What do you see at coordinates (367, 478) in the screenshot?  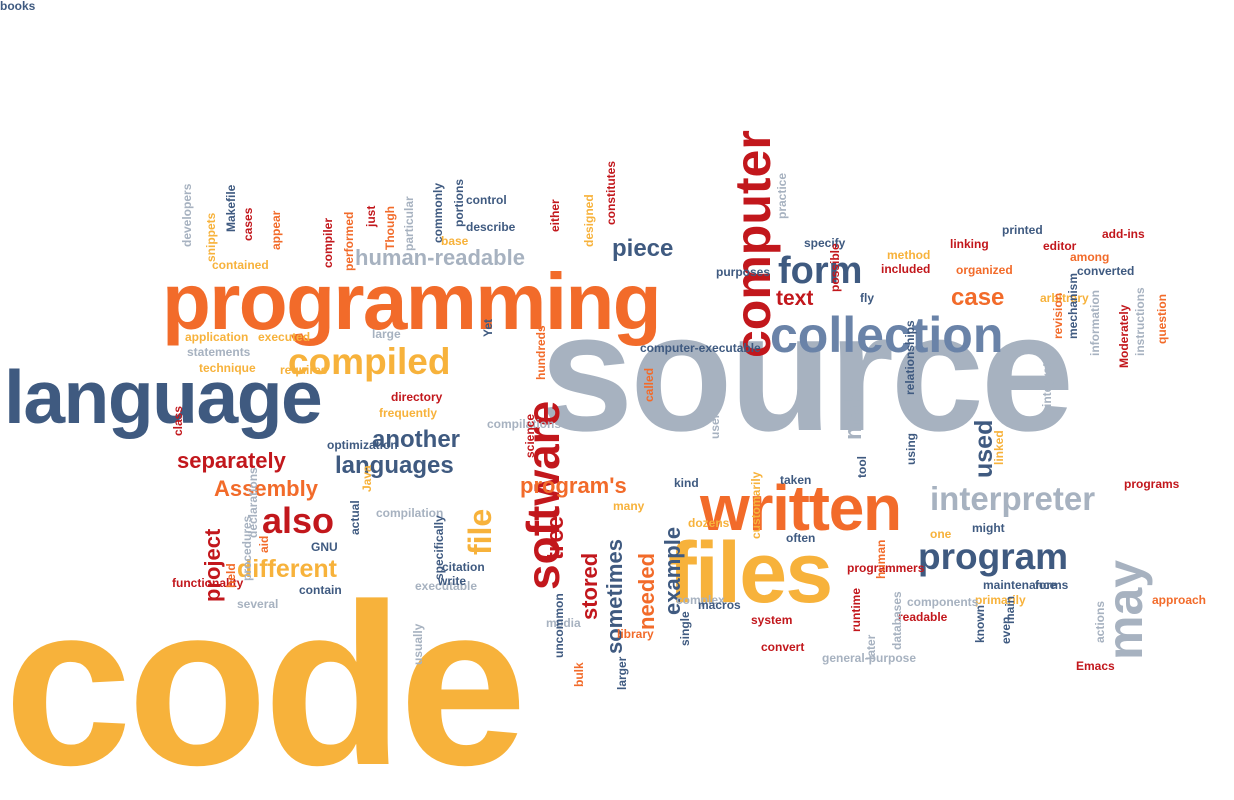 I see `cloud-word: Java` at bounding box center [367, 478].